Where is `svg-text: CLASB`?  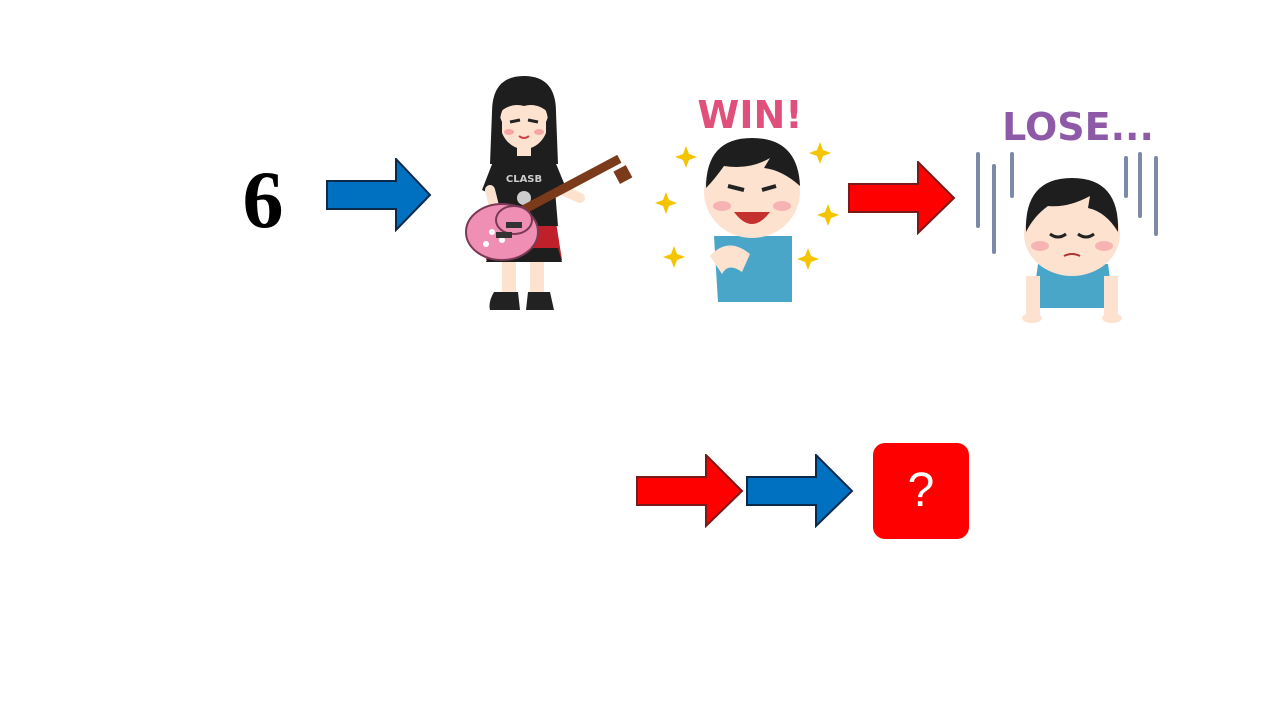
svg-text: CLASB is located at coordinates (524, 179).